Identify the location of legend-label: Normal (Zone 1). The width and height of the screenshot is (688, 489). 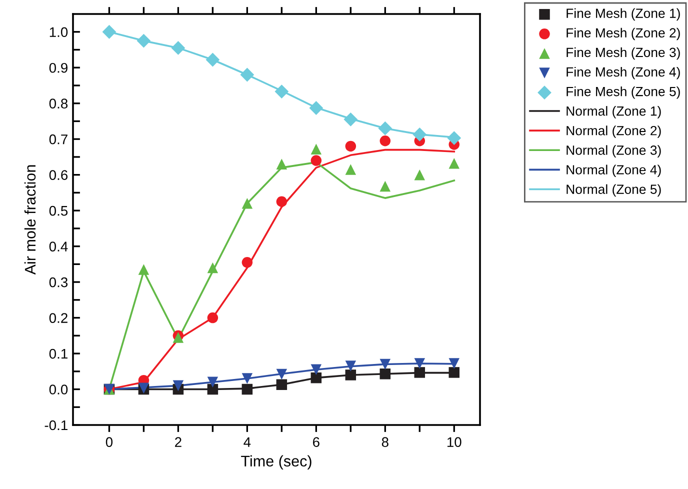
(613, 112).